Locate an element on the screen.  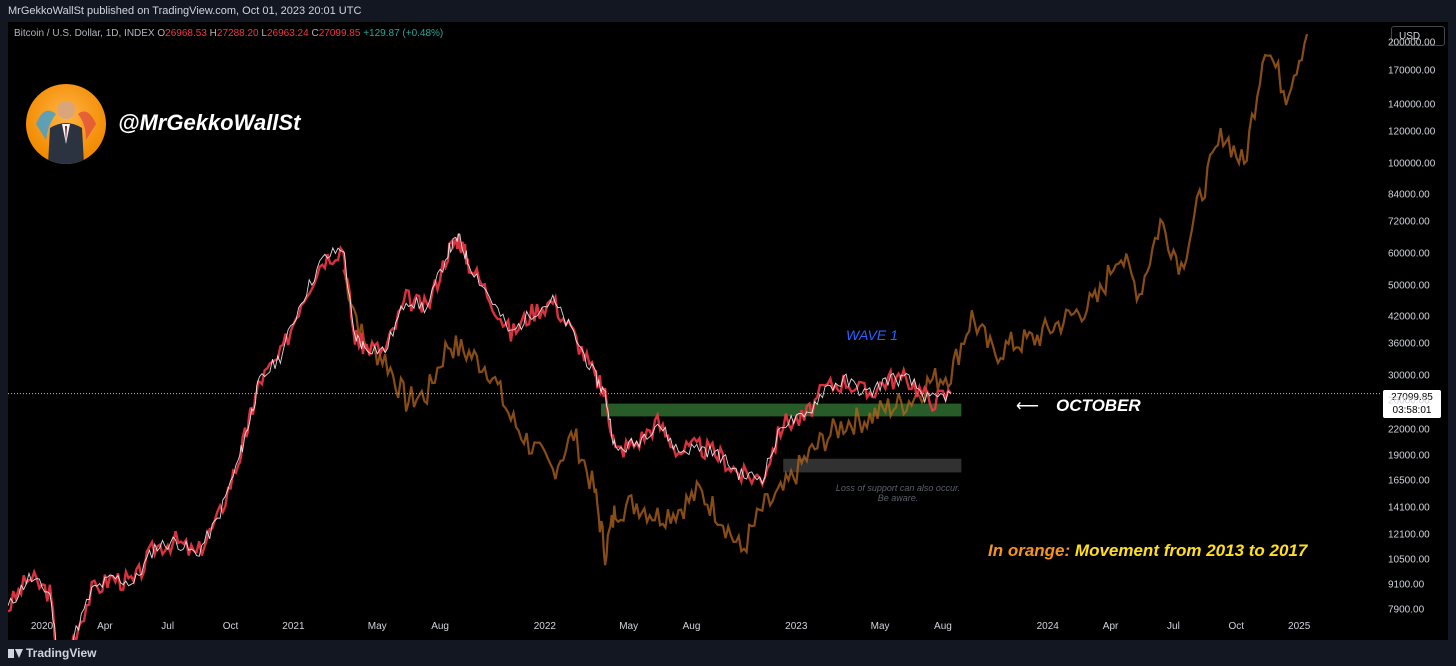
time-axis-label: 2024 is located at coordinates (1047, 626).